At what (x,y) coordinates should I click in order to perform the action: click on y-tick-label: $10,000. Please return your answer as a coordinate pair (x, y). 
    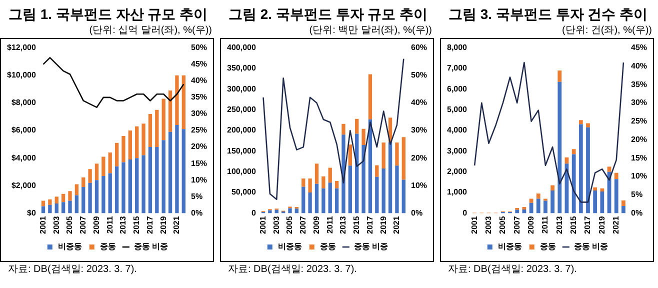
    Looking at the image, I should click on (21, 75).